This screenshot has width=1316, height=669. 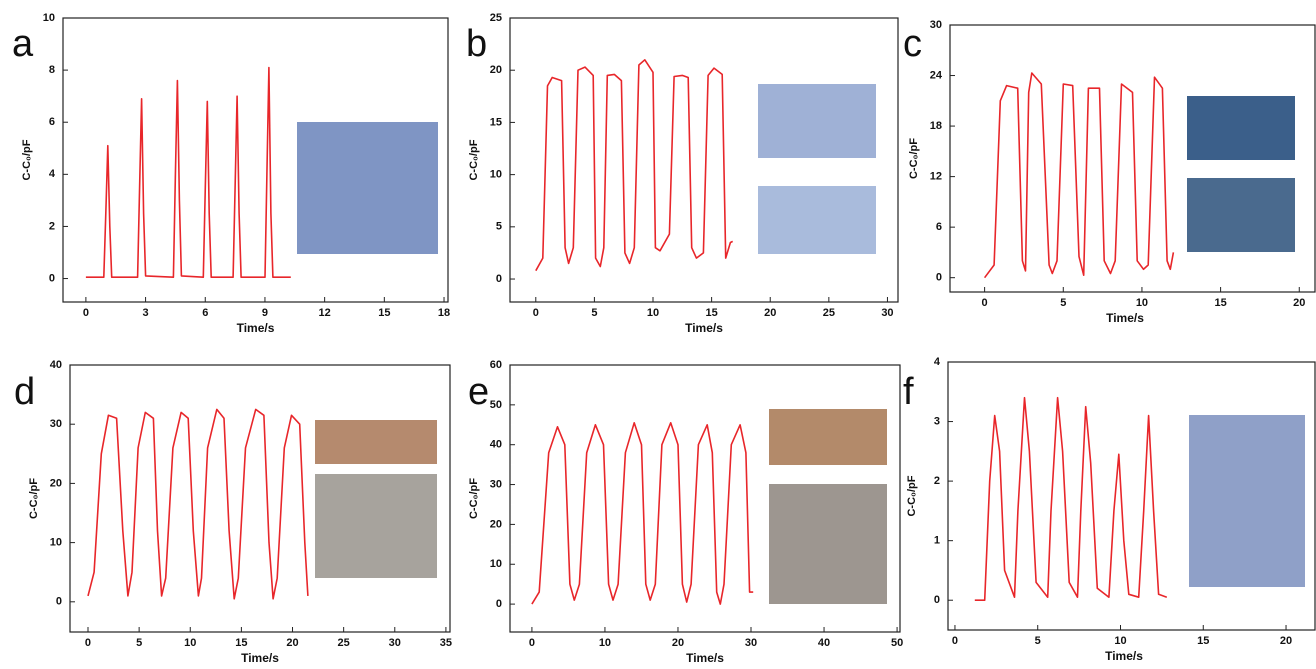 I want to click on y-tick-label: 25, so click(x=496, y=18).